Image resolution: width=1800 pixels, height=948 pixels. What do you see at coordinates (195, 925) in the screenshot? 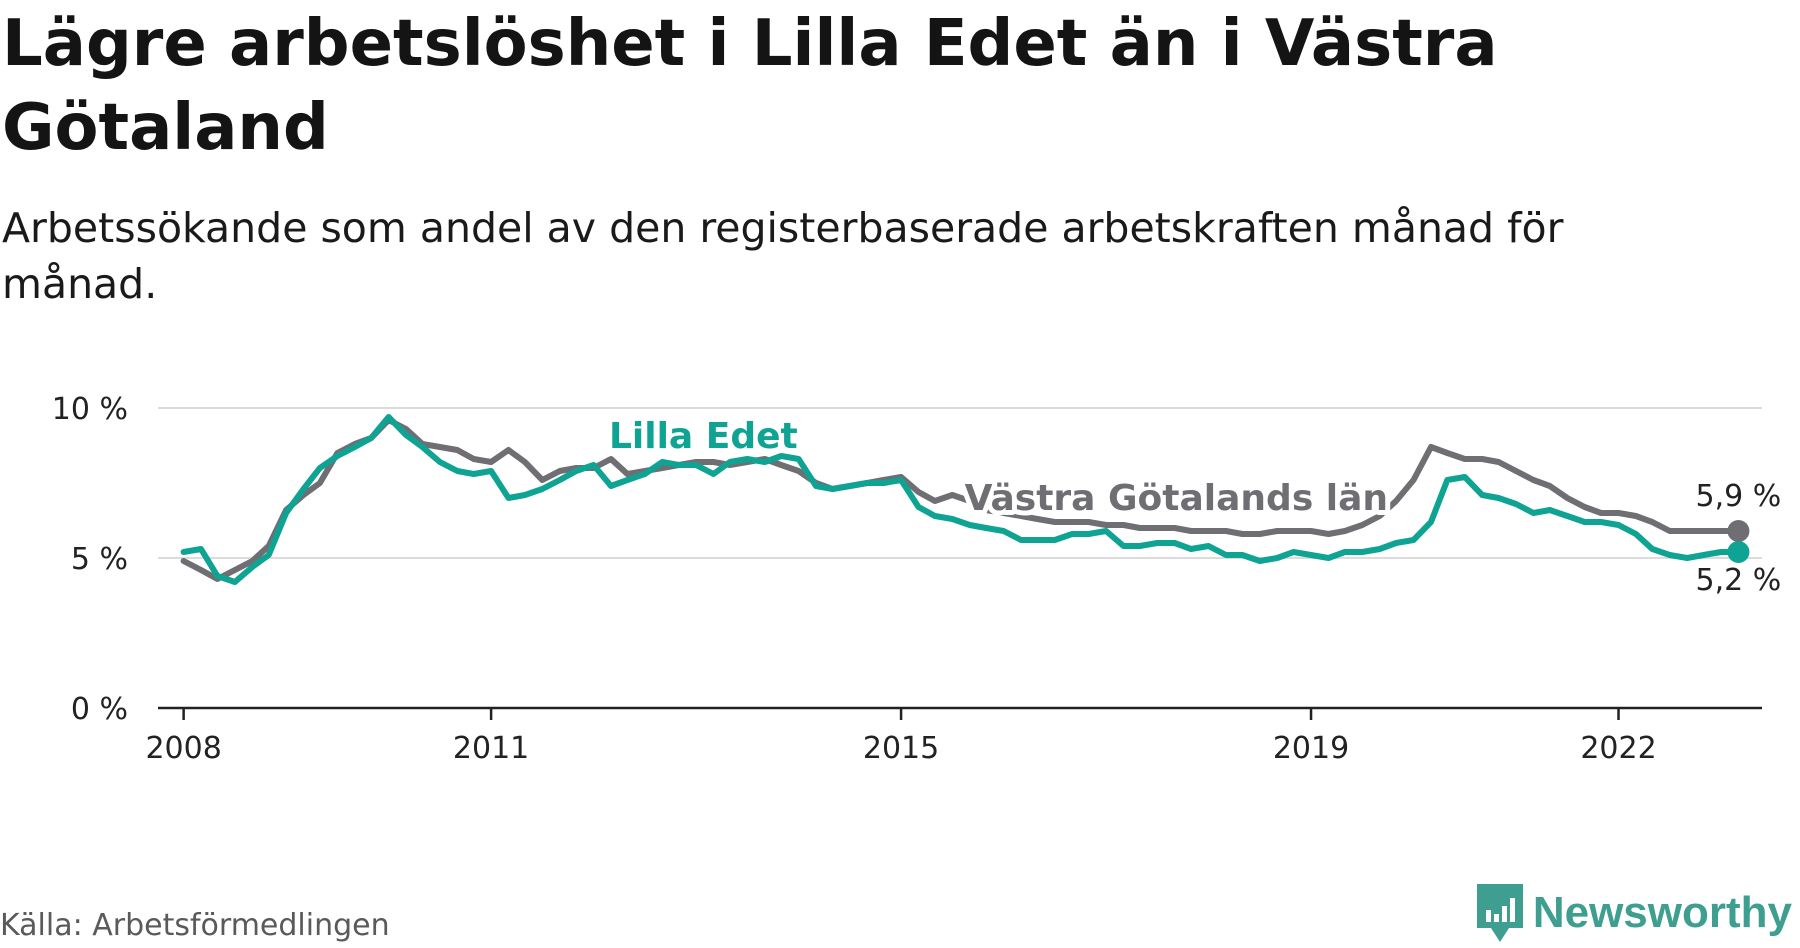
I see `source-note: Källa: Arbetsförmedlingen` at bounding box center [195, 925].